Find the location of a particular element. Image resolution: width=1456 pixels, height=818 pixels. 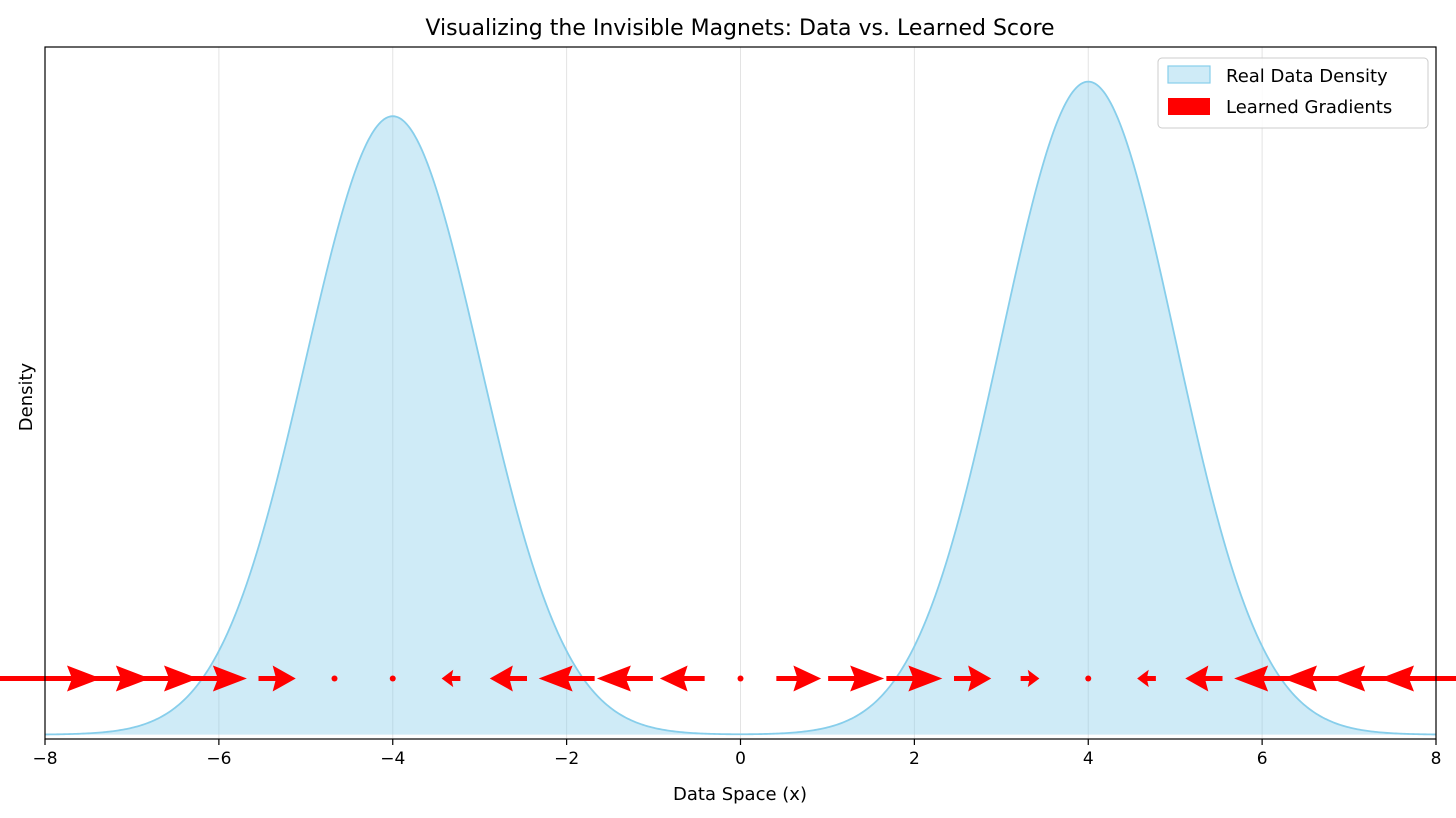

x-tick-label: 4 is located at coordinates (1088, 759).